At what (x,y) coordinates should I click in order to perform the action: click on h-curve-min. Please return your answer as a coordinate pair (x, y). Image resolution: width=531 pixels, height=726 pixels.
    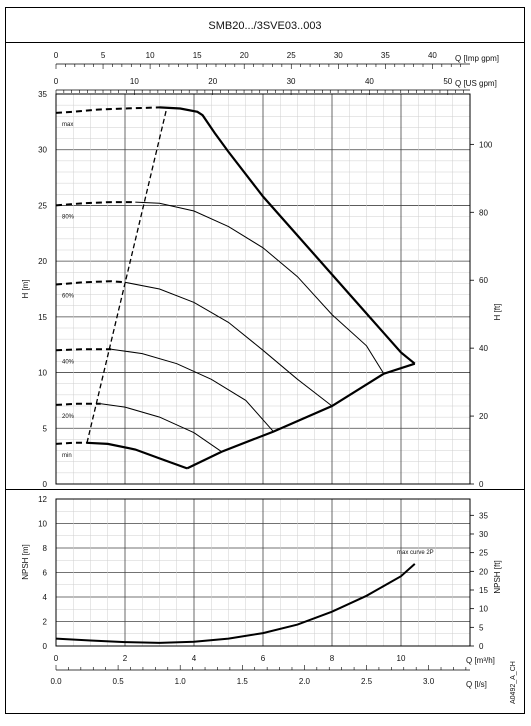
    Looking at the image, I should click on (137, 455).